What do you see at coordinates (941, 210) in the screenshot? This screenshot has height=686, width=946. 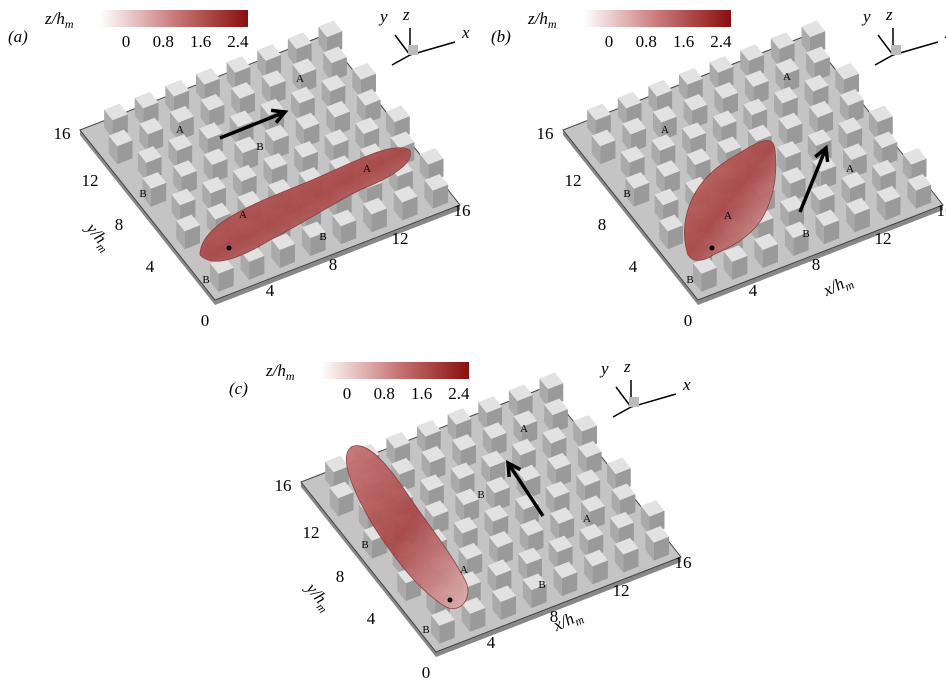 I see `x-tick-label: 16` at bounding box center [941, 210].